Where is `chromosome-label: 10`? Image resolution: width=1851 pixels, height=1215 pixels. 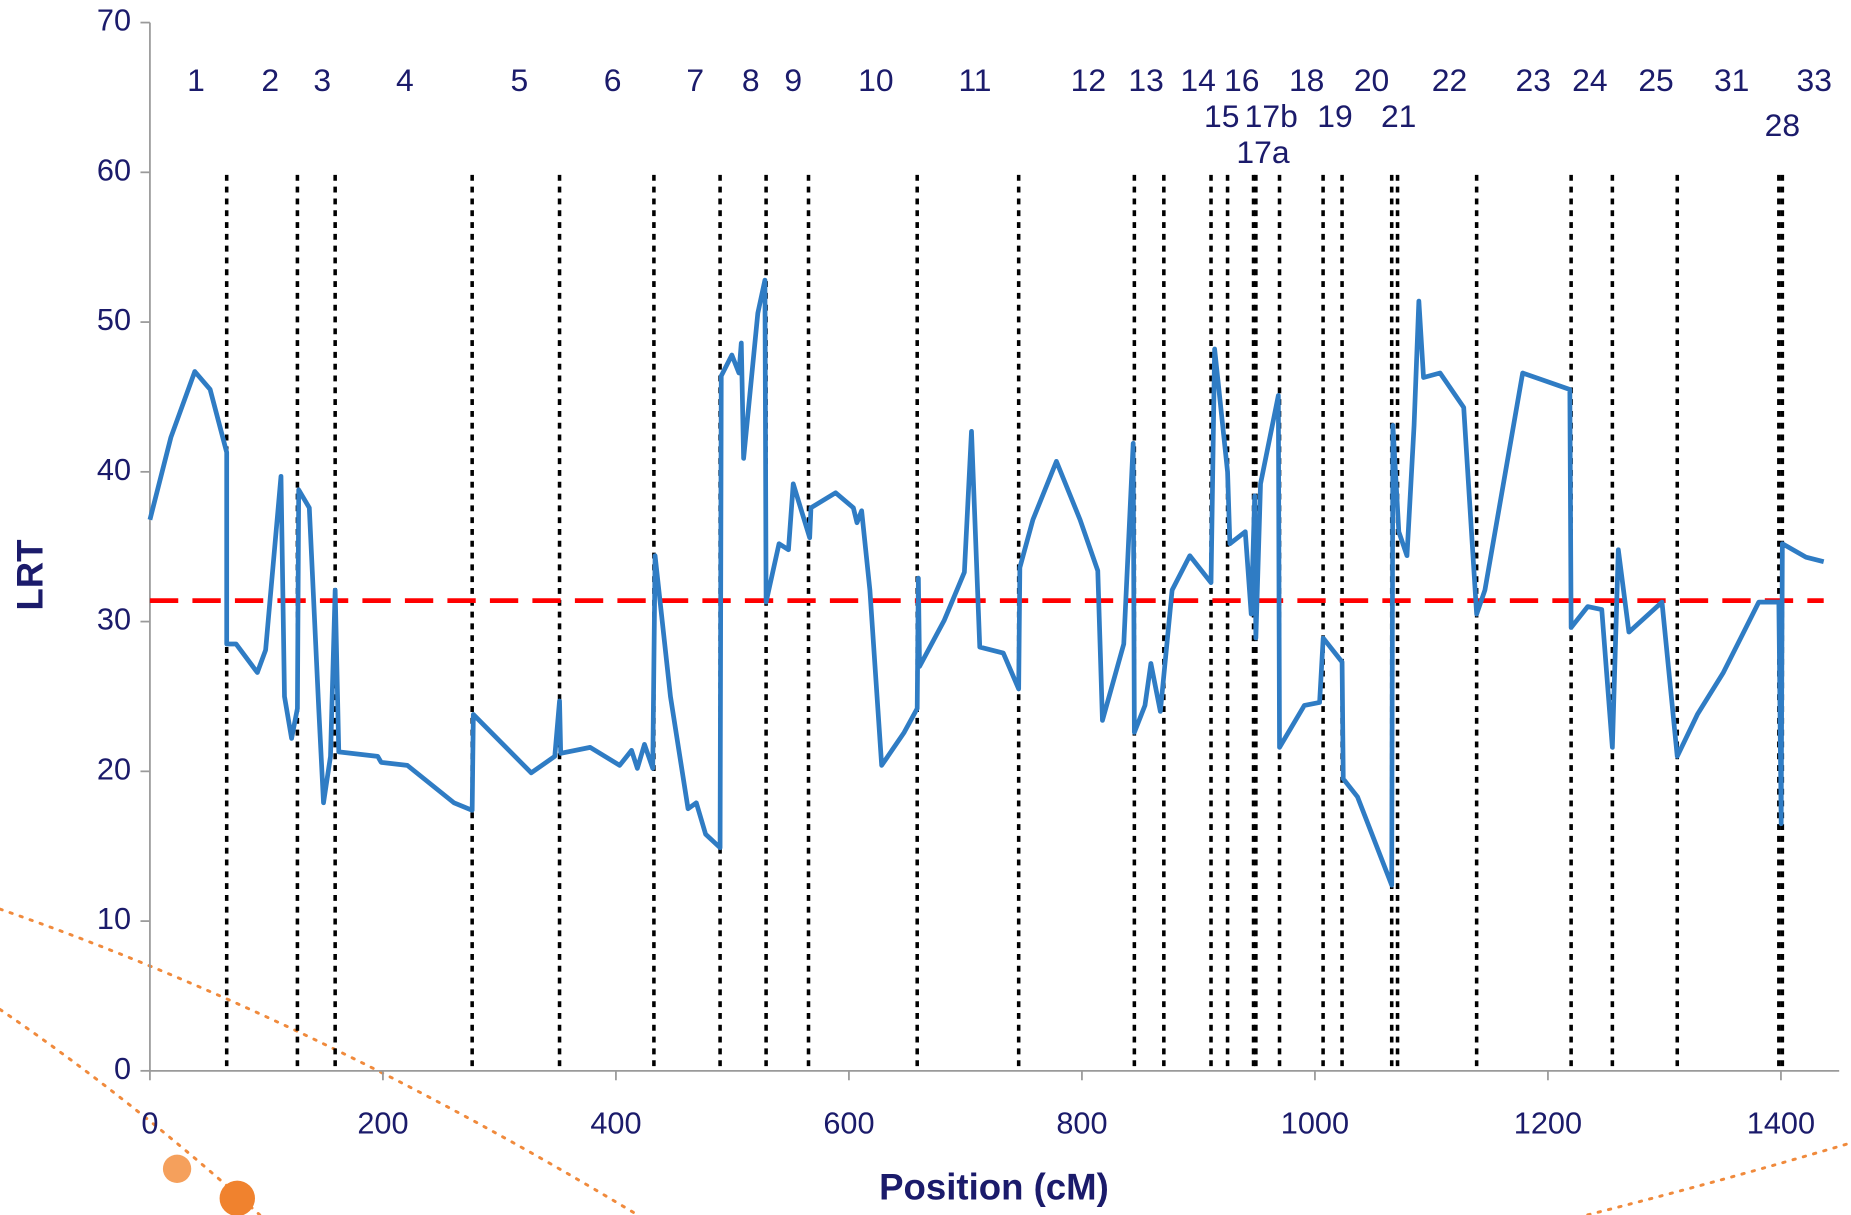 chromosome-label: 10 is located at coordinates (875, 80).